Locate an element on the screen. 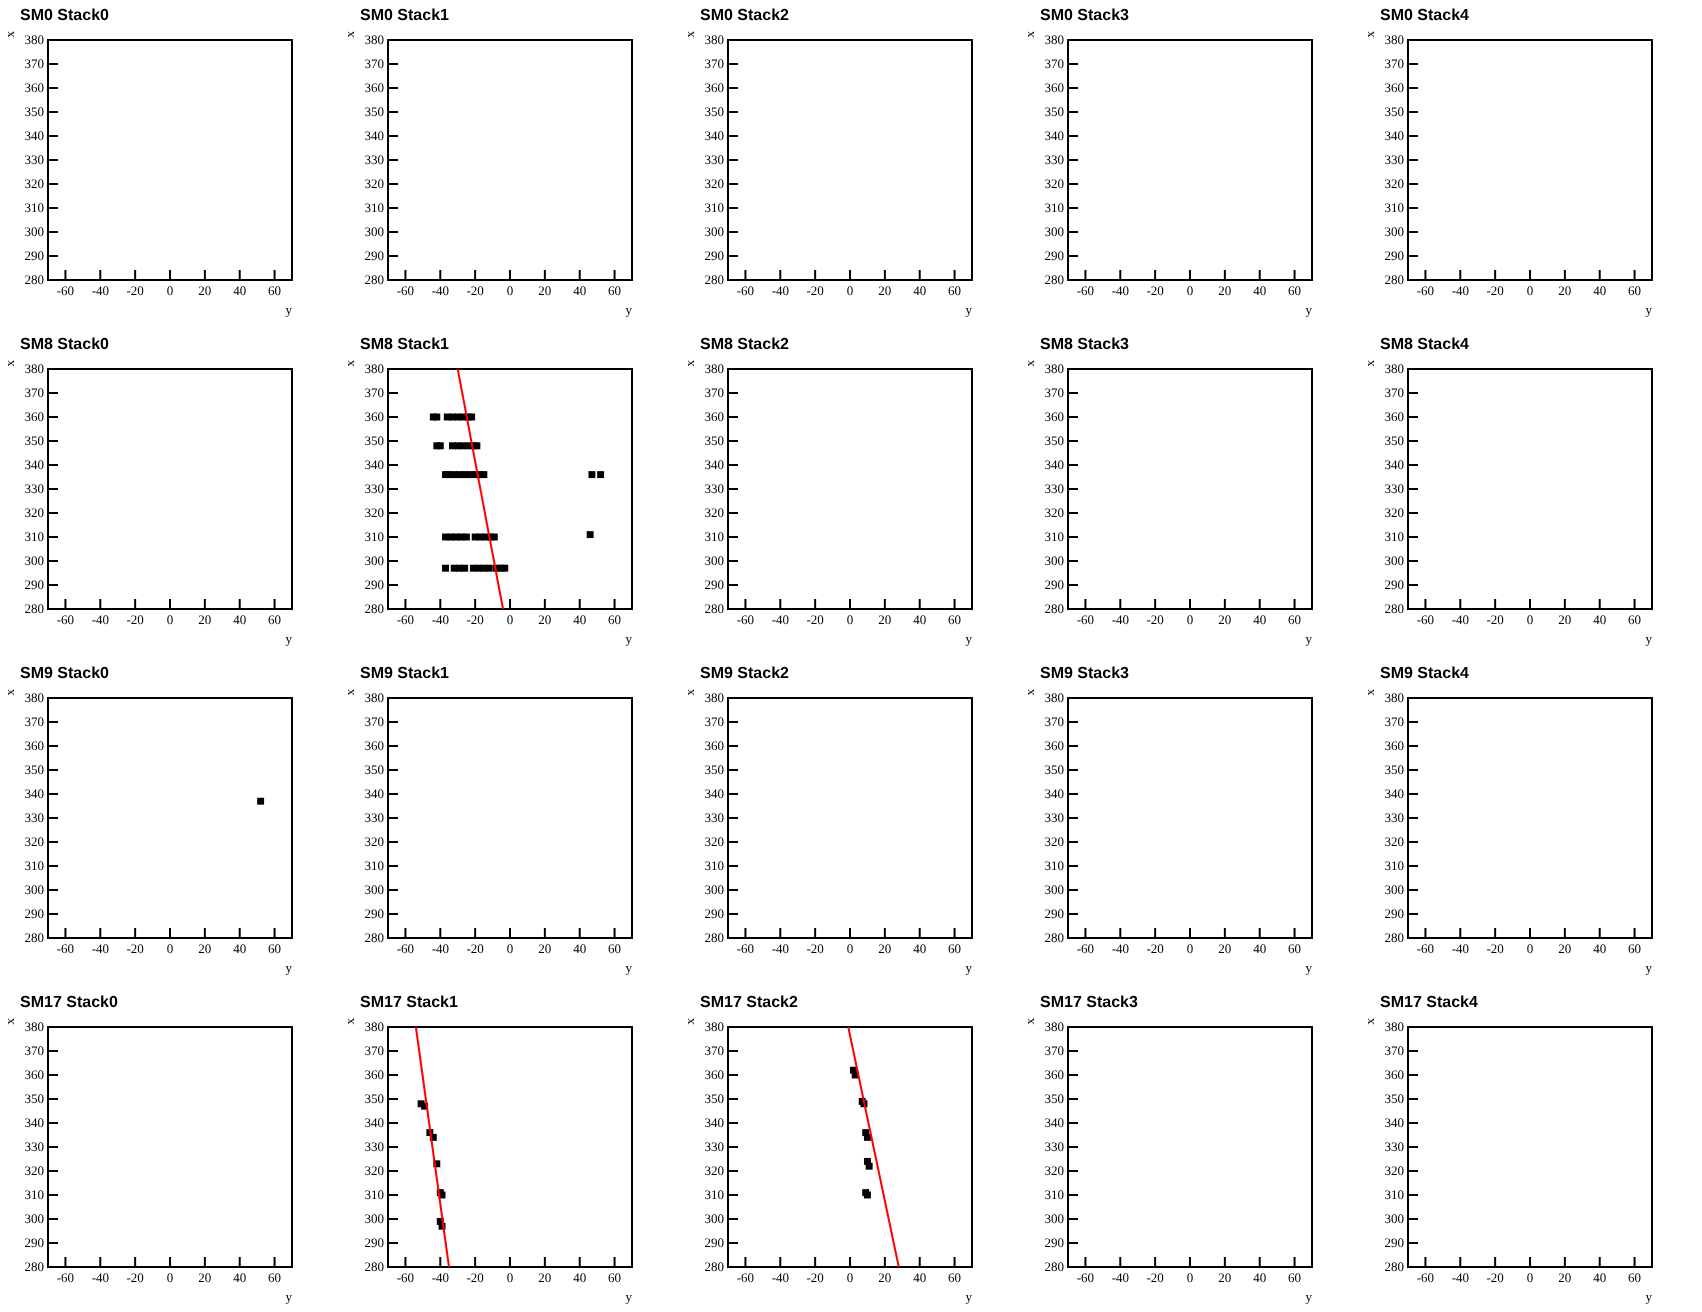 This screenshot has width=1702, height=1312. chart-title: SM9 Stack0 is located at coordinates (65, 673).